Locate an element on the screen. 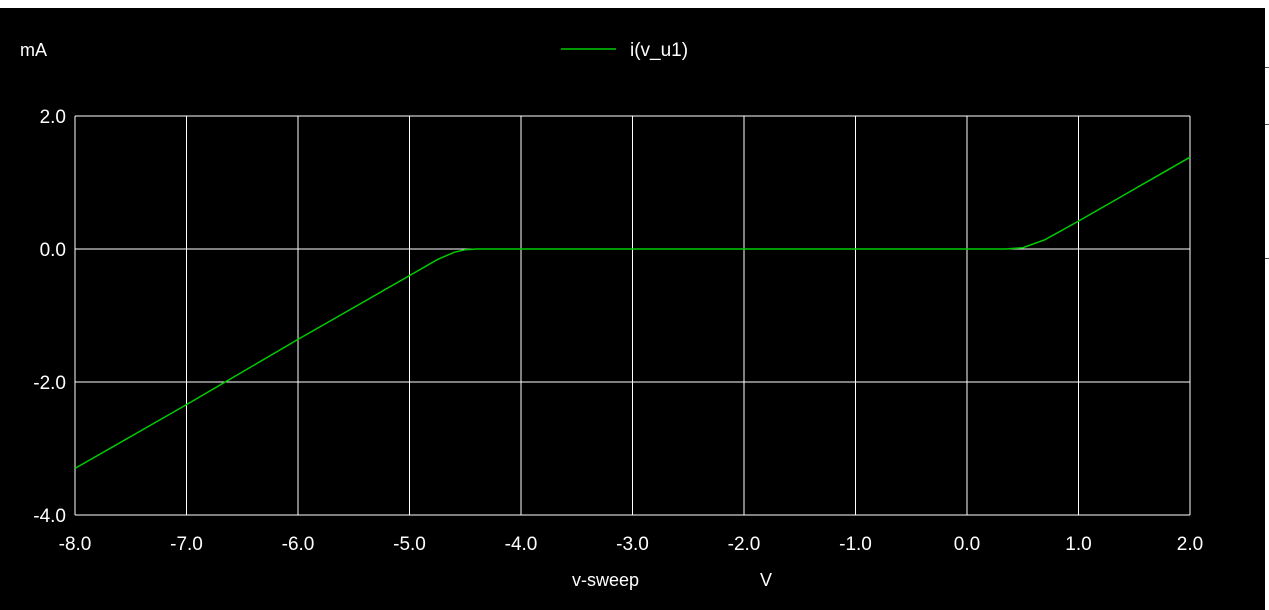 The height and width of the screenshot is (610, 1269). x-tick-label: -4.0 is located at coordinates (521, 544).